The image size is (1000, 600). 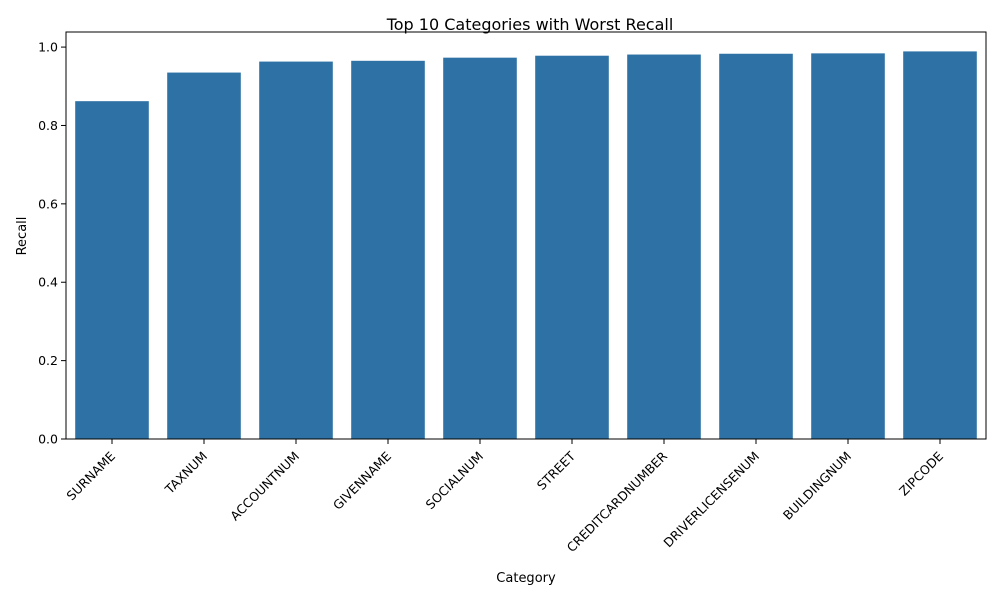 I want to click on chart-title: Top 10 Categories with Worst Recall, so click(x=530, y=24).